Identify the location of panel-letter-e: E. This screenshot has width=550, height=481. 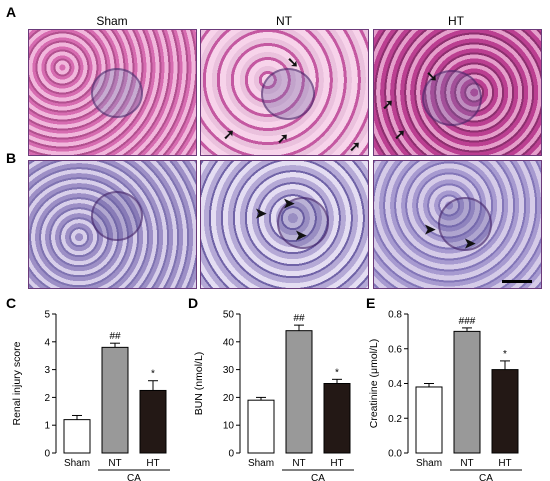
(371, 303).